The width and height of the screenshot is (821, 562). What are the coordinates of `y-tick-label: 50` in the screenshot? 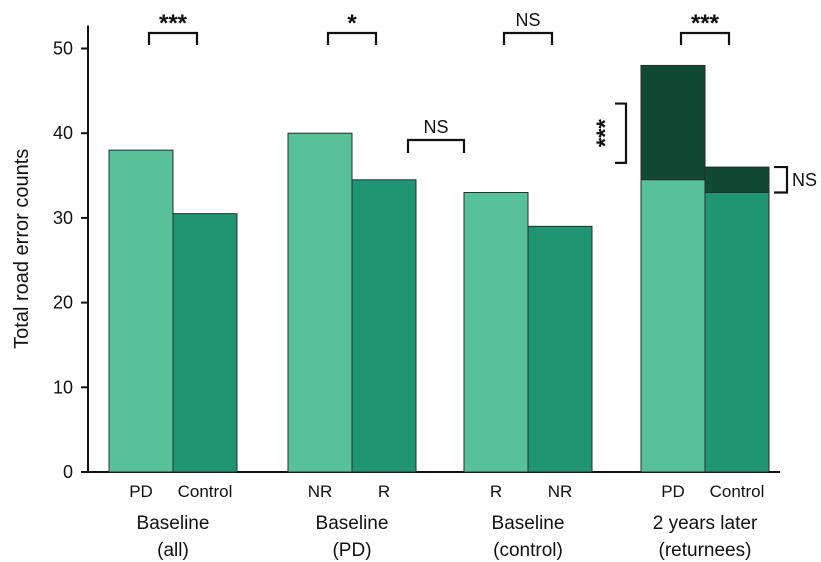 It's located at (63, 49).